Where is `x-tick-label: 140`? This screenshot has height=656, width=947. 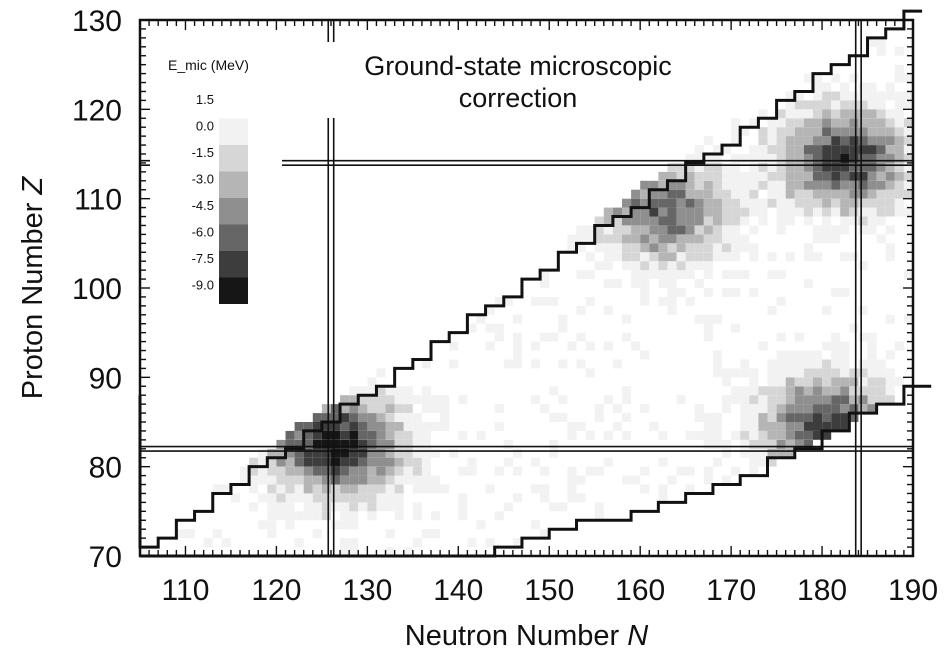 x-tick-label: 140 is located at coordinates (458, 590).